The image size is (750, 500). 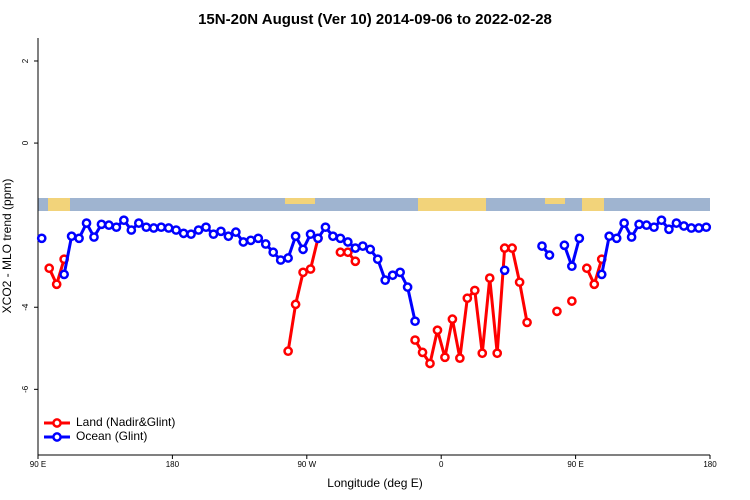 What do you see at coordinates (25, 60) in the screenshot?
I see `y-tick-label: 2` at bounding box center [25, 60].